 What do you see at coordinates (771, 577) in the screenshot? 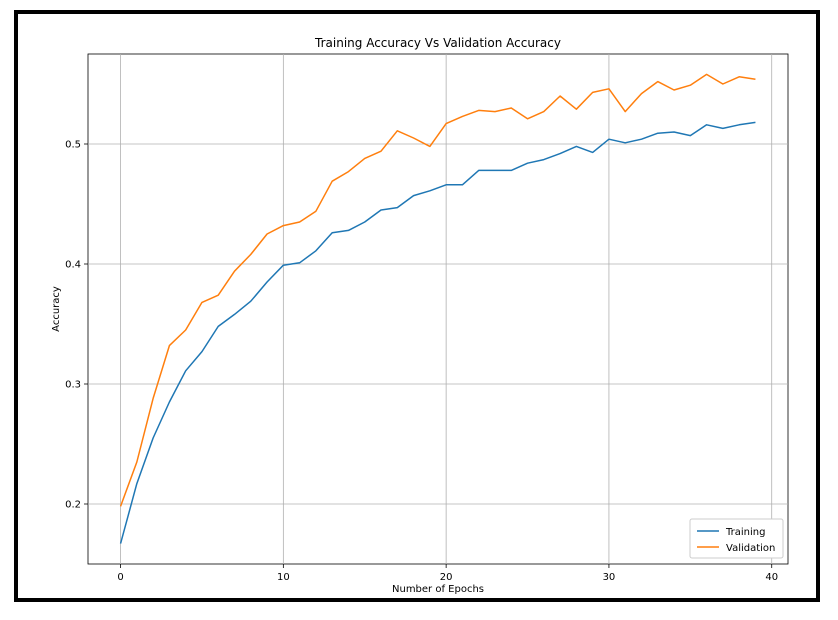
I see `x-tick-label: 40` at bounding box center [771, 577].